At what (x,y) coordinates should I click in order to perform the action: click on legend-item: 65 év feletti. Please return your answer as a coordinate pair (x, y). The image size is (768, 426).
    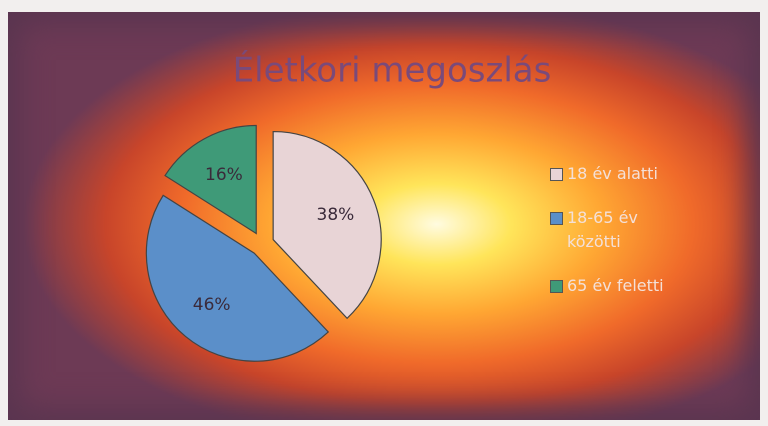
    Looking at the image, I should click on (630, 286).